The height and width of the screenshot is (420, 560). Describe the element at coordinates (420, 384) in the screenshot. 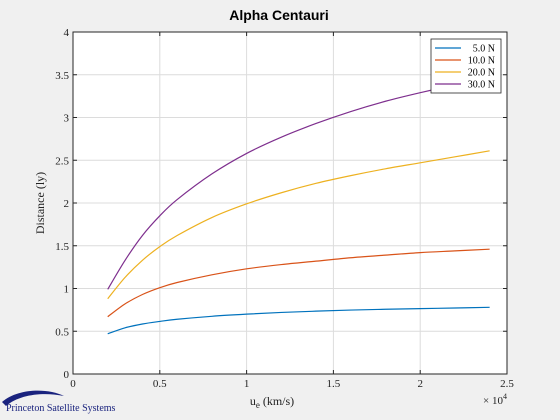

I see `x-tick-label: 2` at that location.